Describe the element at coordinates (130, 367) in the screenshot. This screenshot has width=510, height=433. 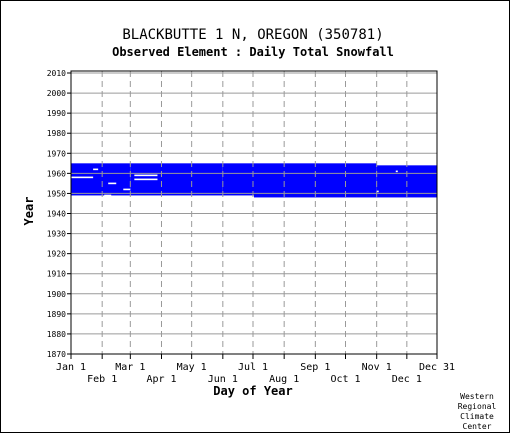
I see `x-tick-label: Mar 1` at that location.